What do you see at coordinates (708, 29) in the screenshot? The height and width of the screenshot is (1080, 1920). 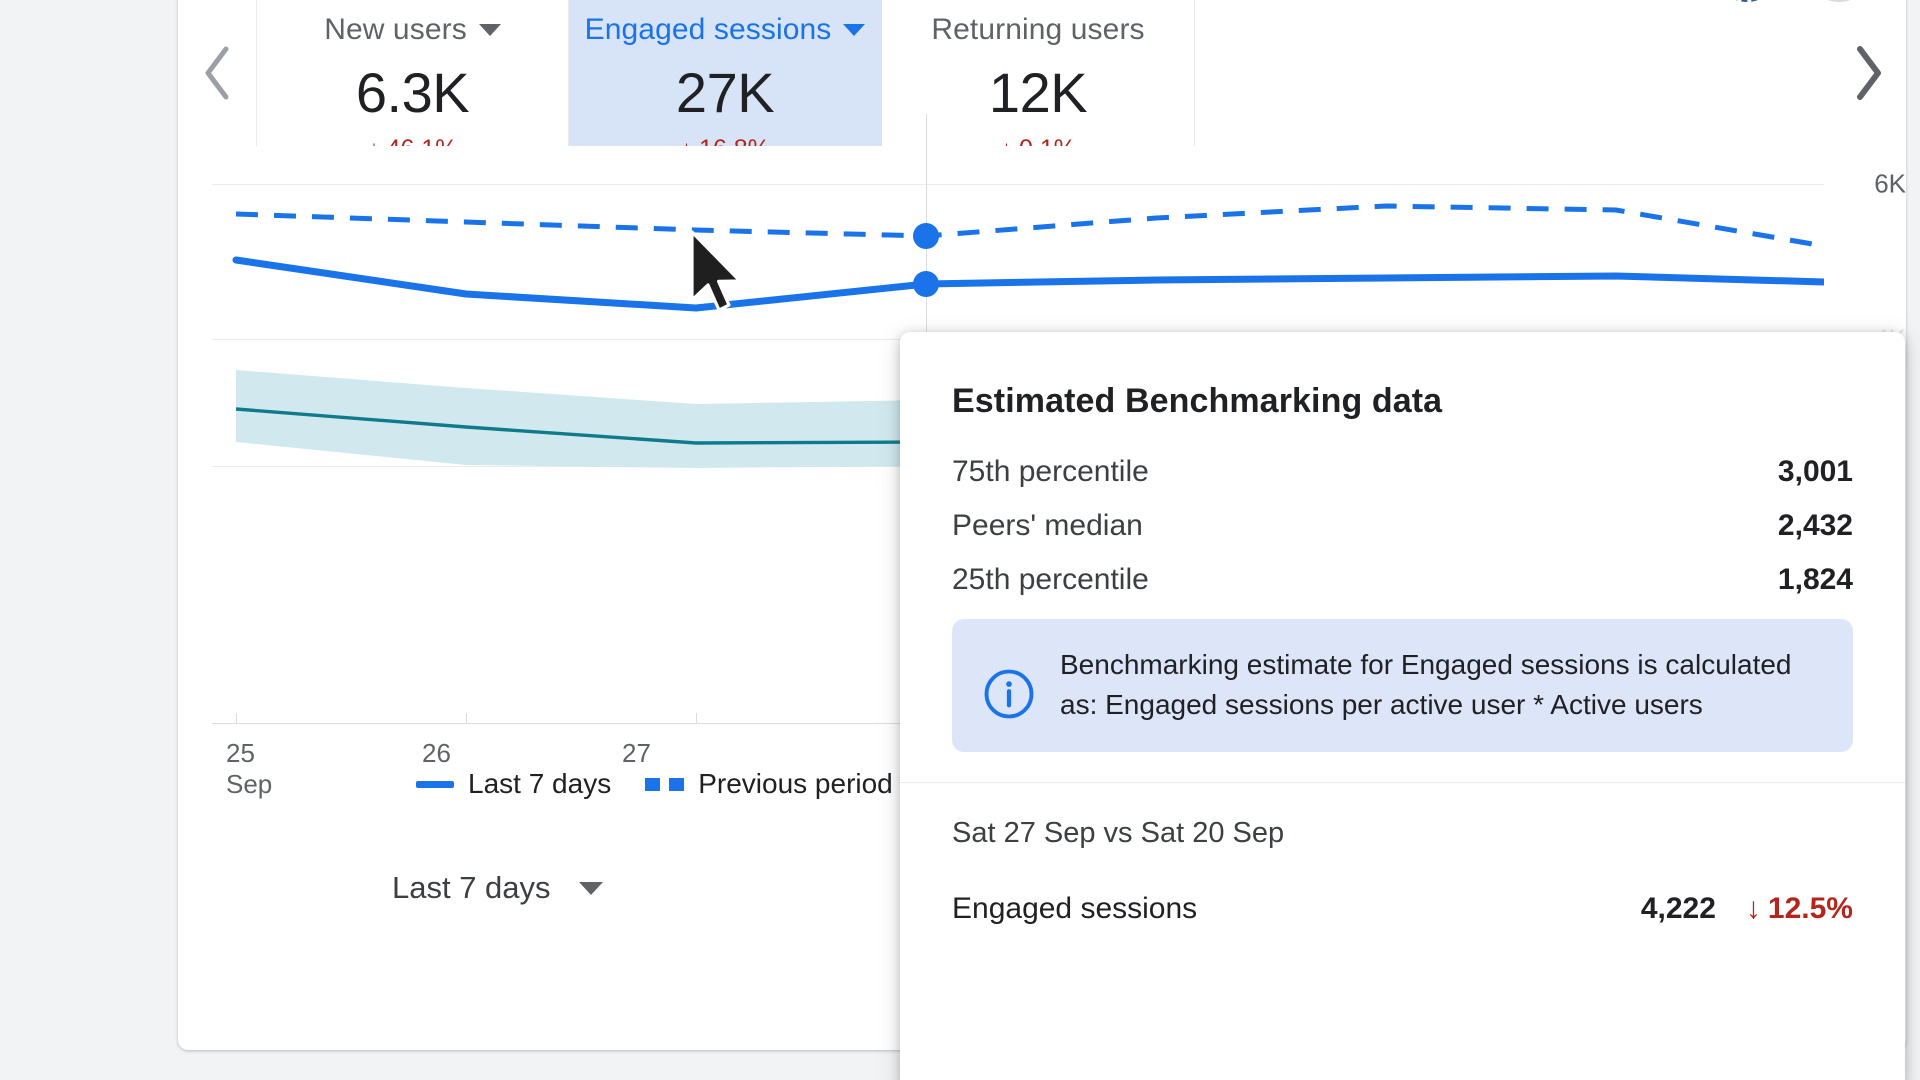 I see `metric-title: Engaged sessions` at bounding box center [708, 29].